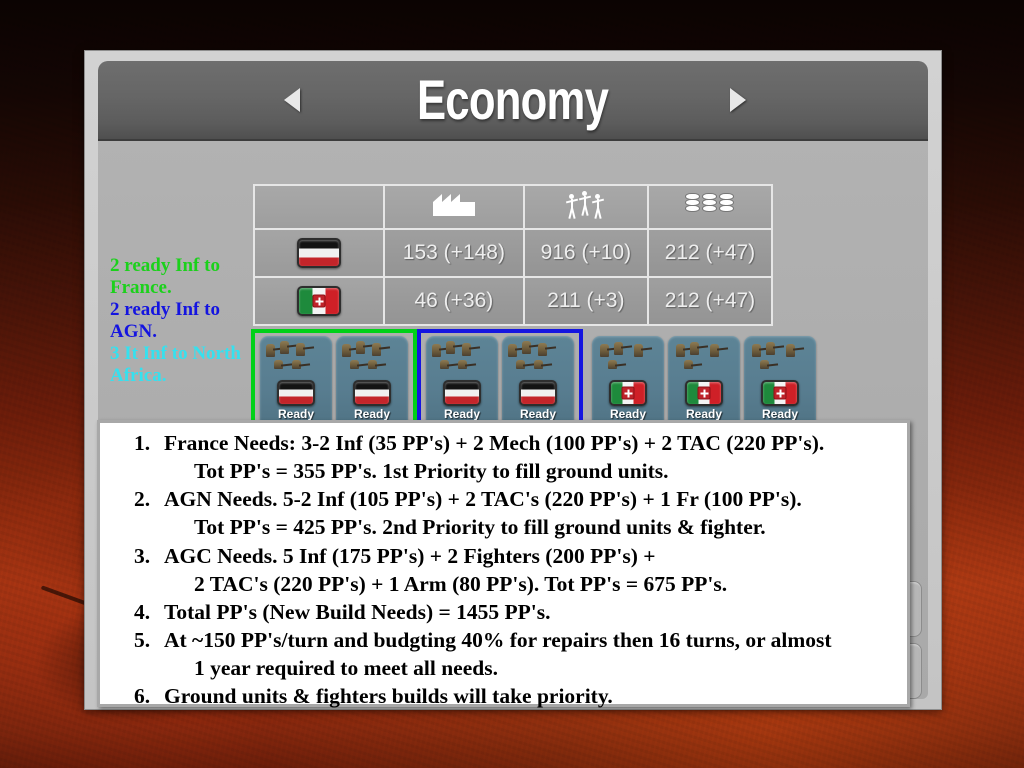 The width and height of the screenshot is (1024, 768). Describe the element at coordinates (142, 443) in the screenshot. I see `list-item-number: 1.` at that location.